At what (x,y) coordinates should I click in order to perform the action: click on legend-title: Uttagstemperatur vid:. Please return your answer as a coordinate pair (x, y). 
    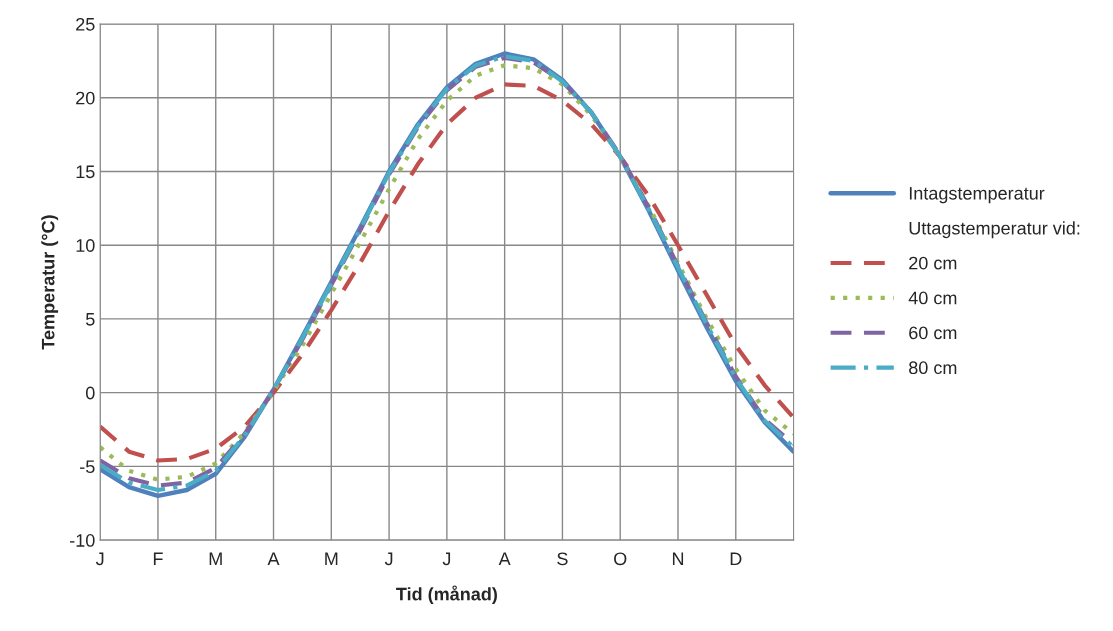
    Looking at the image, I should click on (994, 230).